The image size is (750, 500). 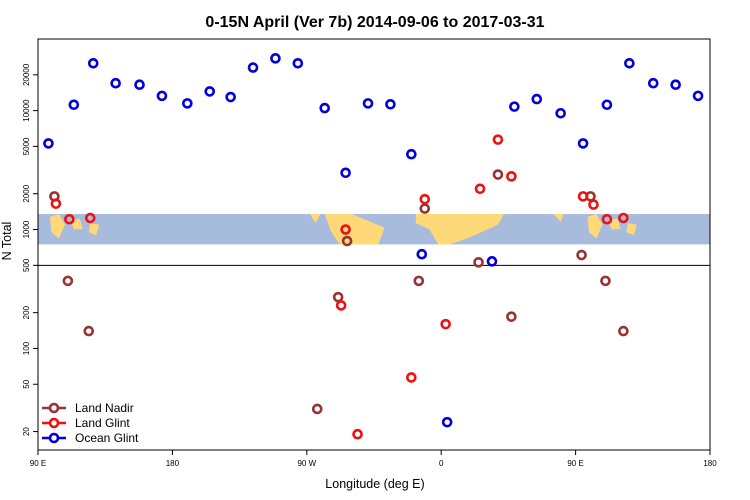 I want to click on y-tick-label: 5000, so click(x=26, y=146).